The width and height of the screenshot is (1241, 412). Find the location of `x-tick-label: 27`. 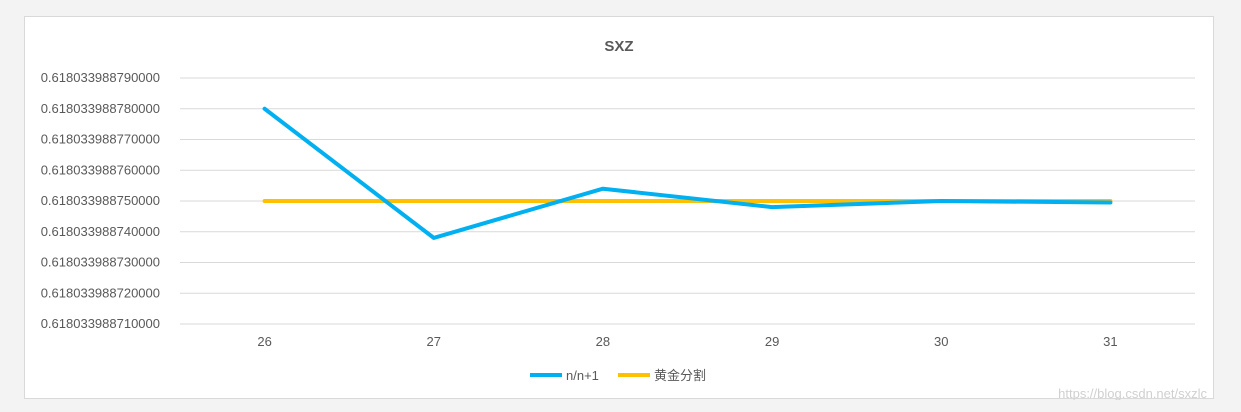

x-tick-label: 27 is located at coordinates (434, 341).